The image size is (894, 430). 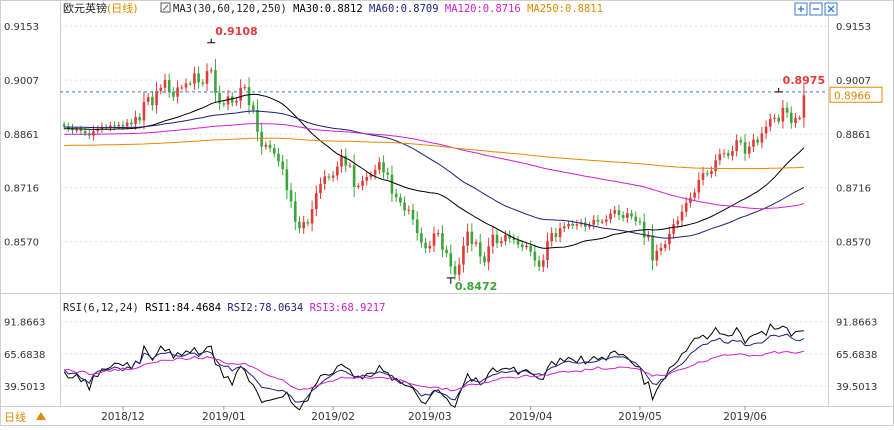 I want to click on x-tick-label: 2019/05, so click(x=640, y=417).